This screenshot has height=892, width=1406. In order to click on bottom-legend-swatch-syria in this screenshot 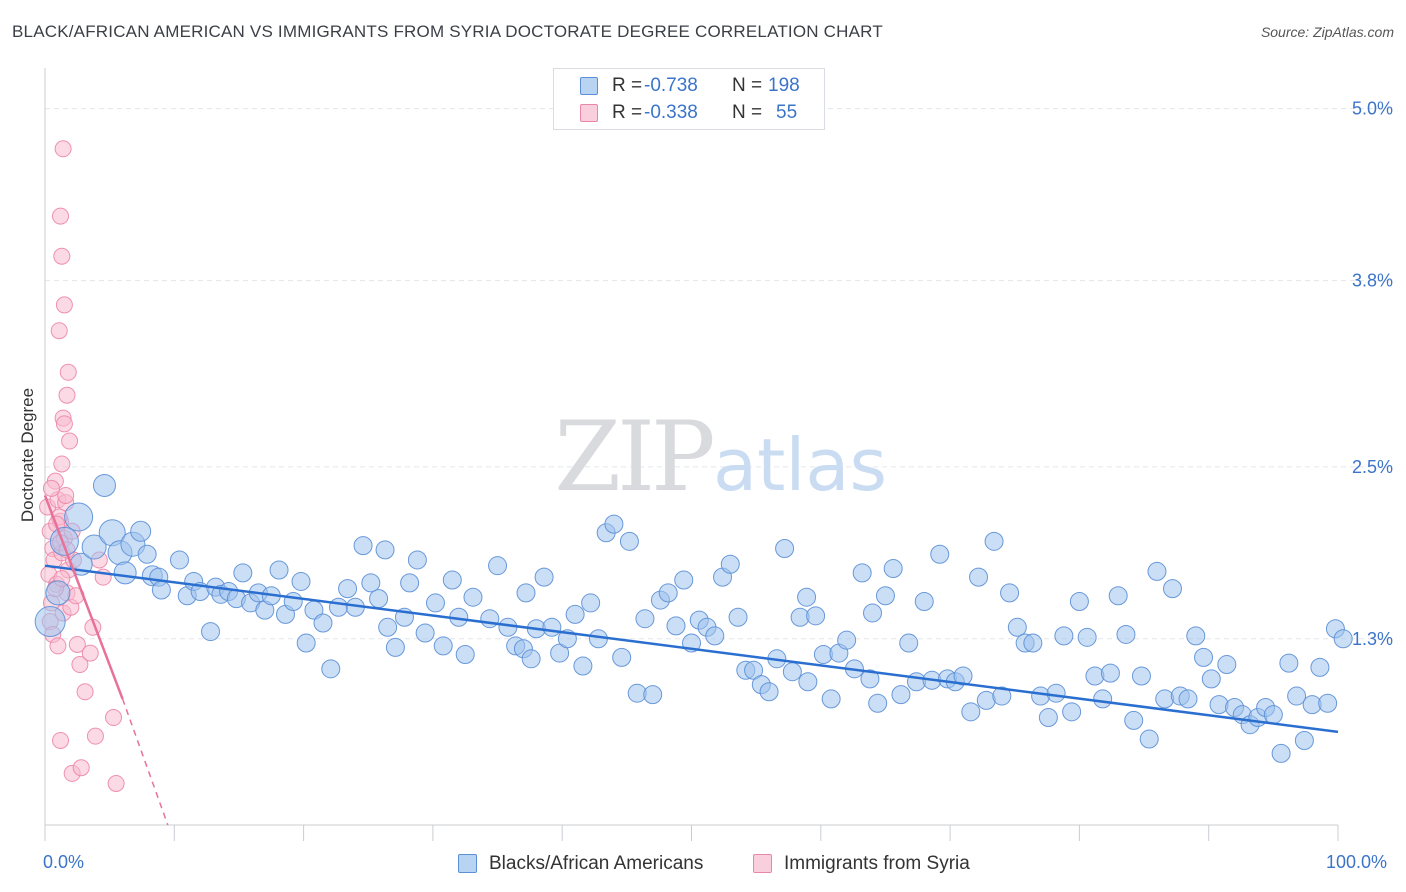, I will do `click(762, 863)`.